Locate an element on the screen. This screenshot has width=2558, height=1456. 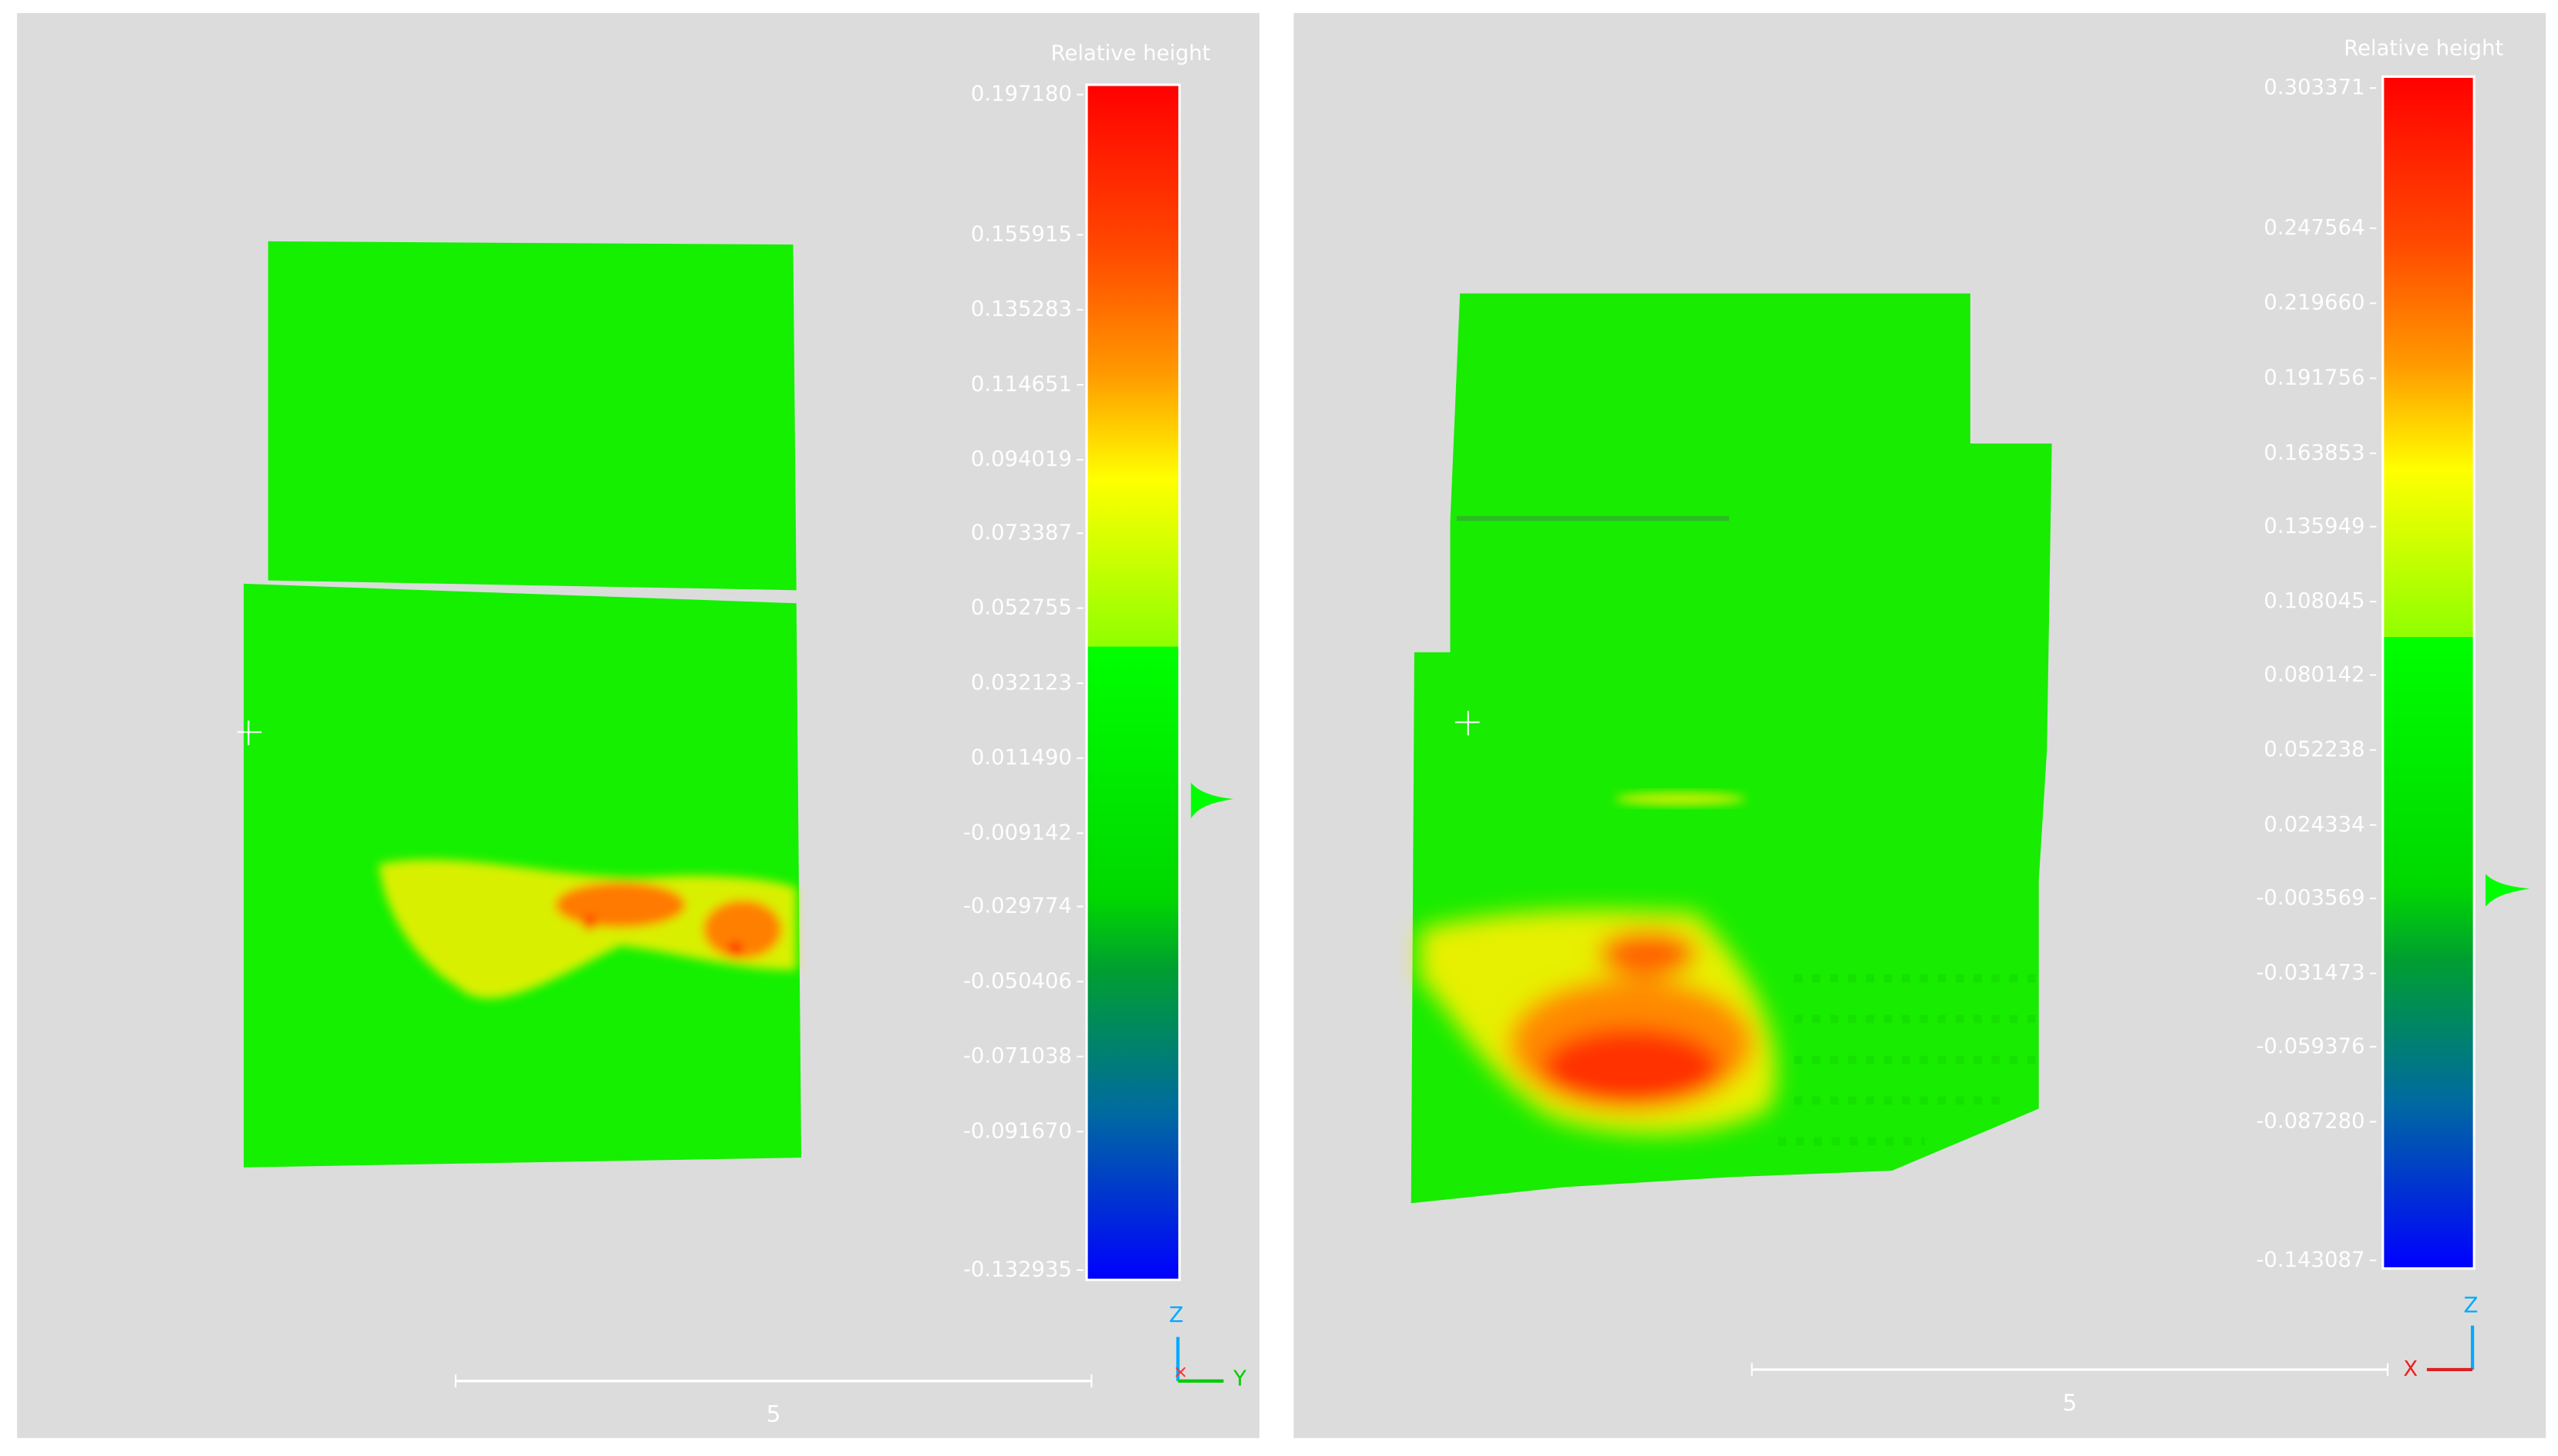
tick-label: -0.071038 is located at coordinates (1017, 1055).